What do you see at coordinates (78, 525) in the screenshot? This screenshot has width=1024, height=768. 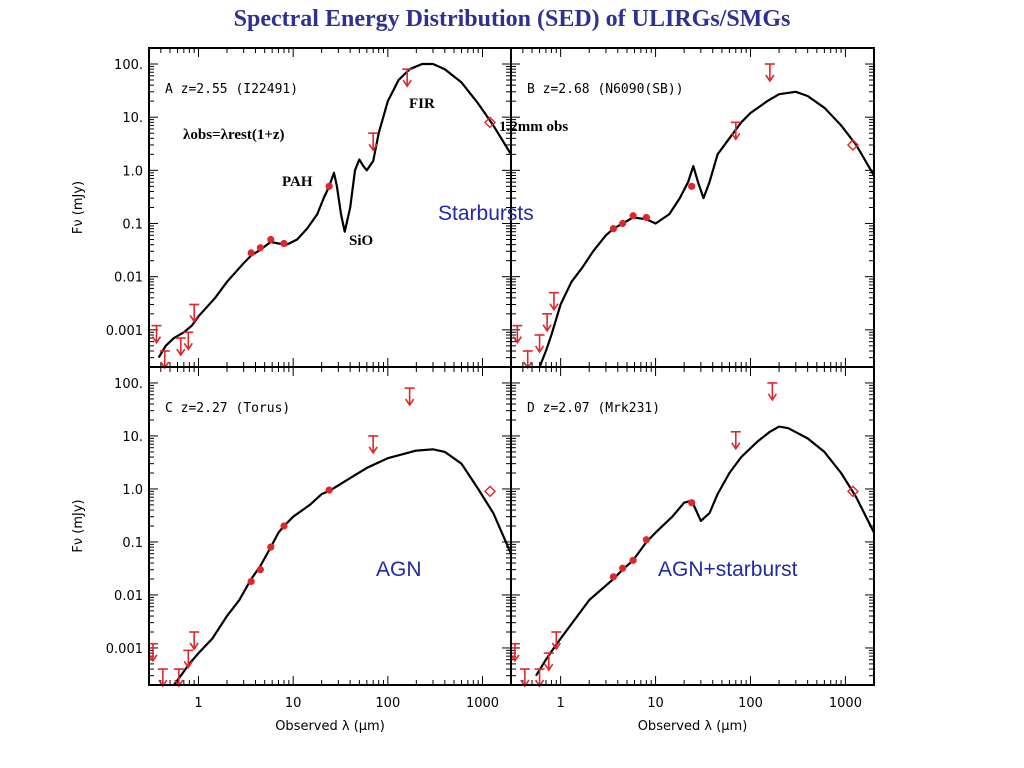 I see `y-axis-label: Fν (mJy)` at bounding box center [78, 525].